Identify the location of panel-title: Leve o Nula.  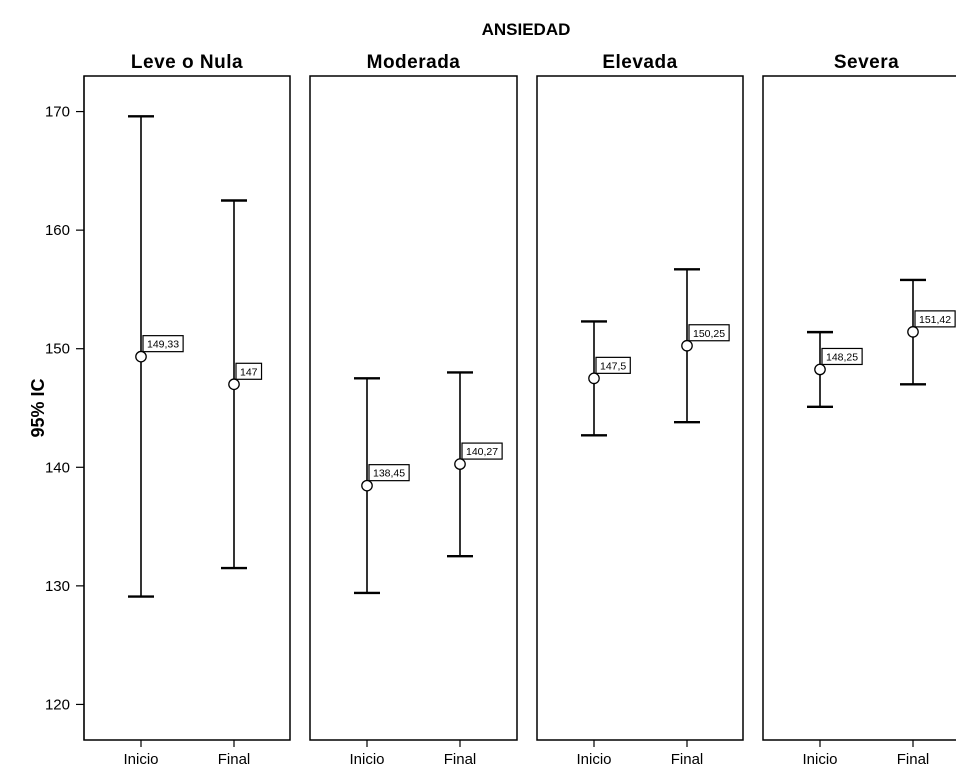
(187, 62).